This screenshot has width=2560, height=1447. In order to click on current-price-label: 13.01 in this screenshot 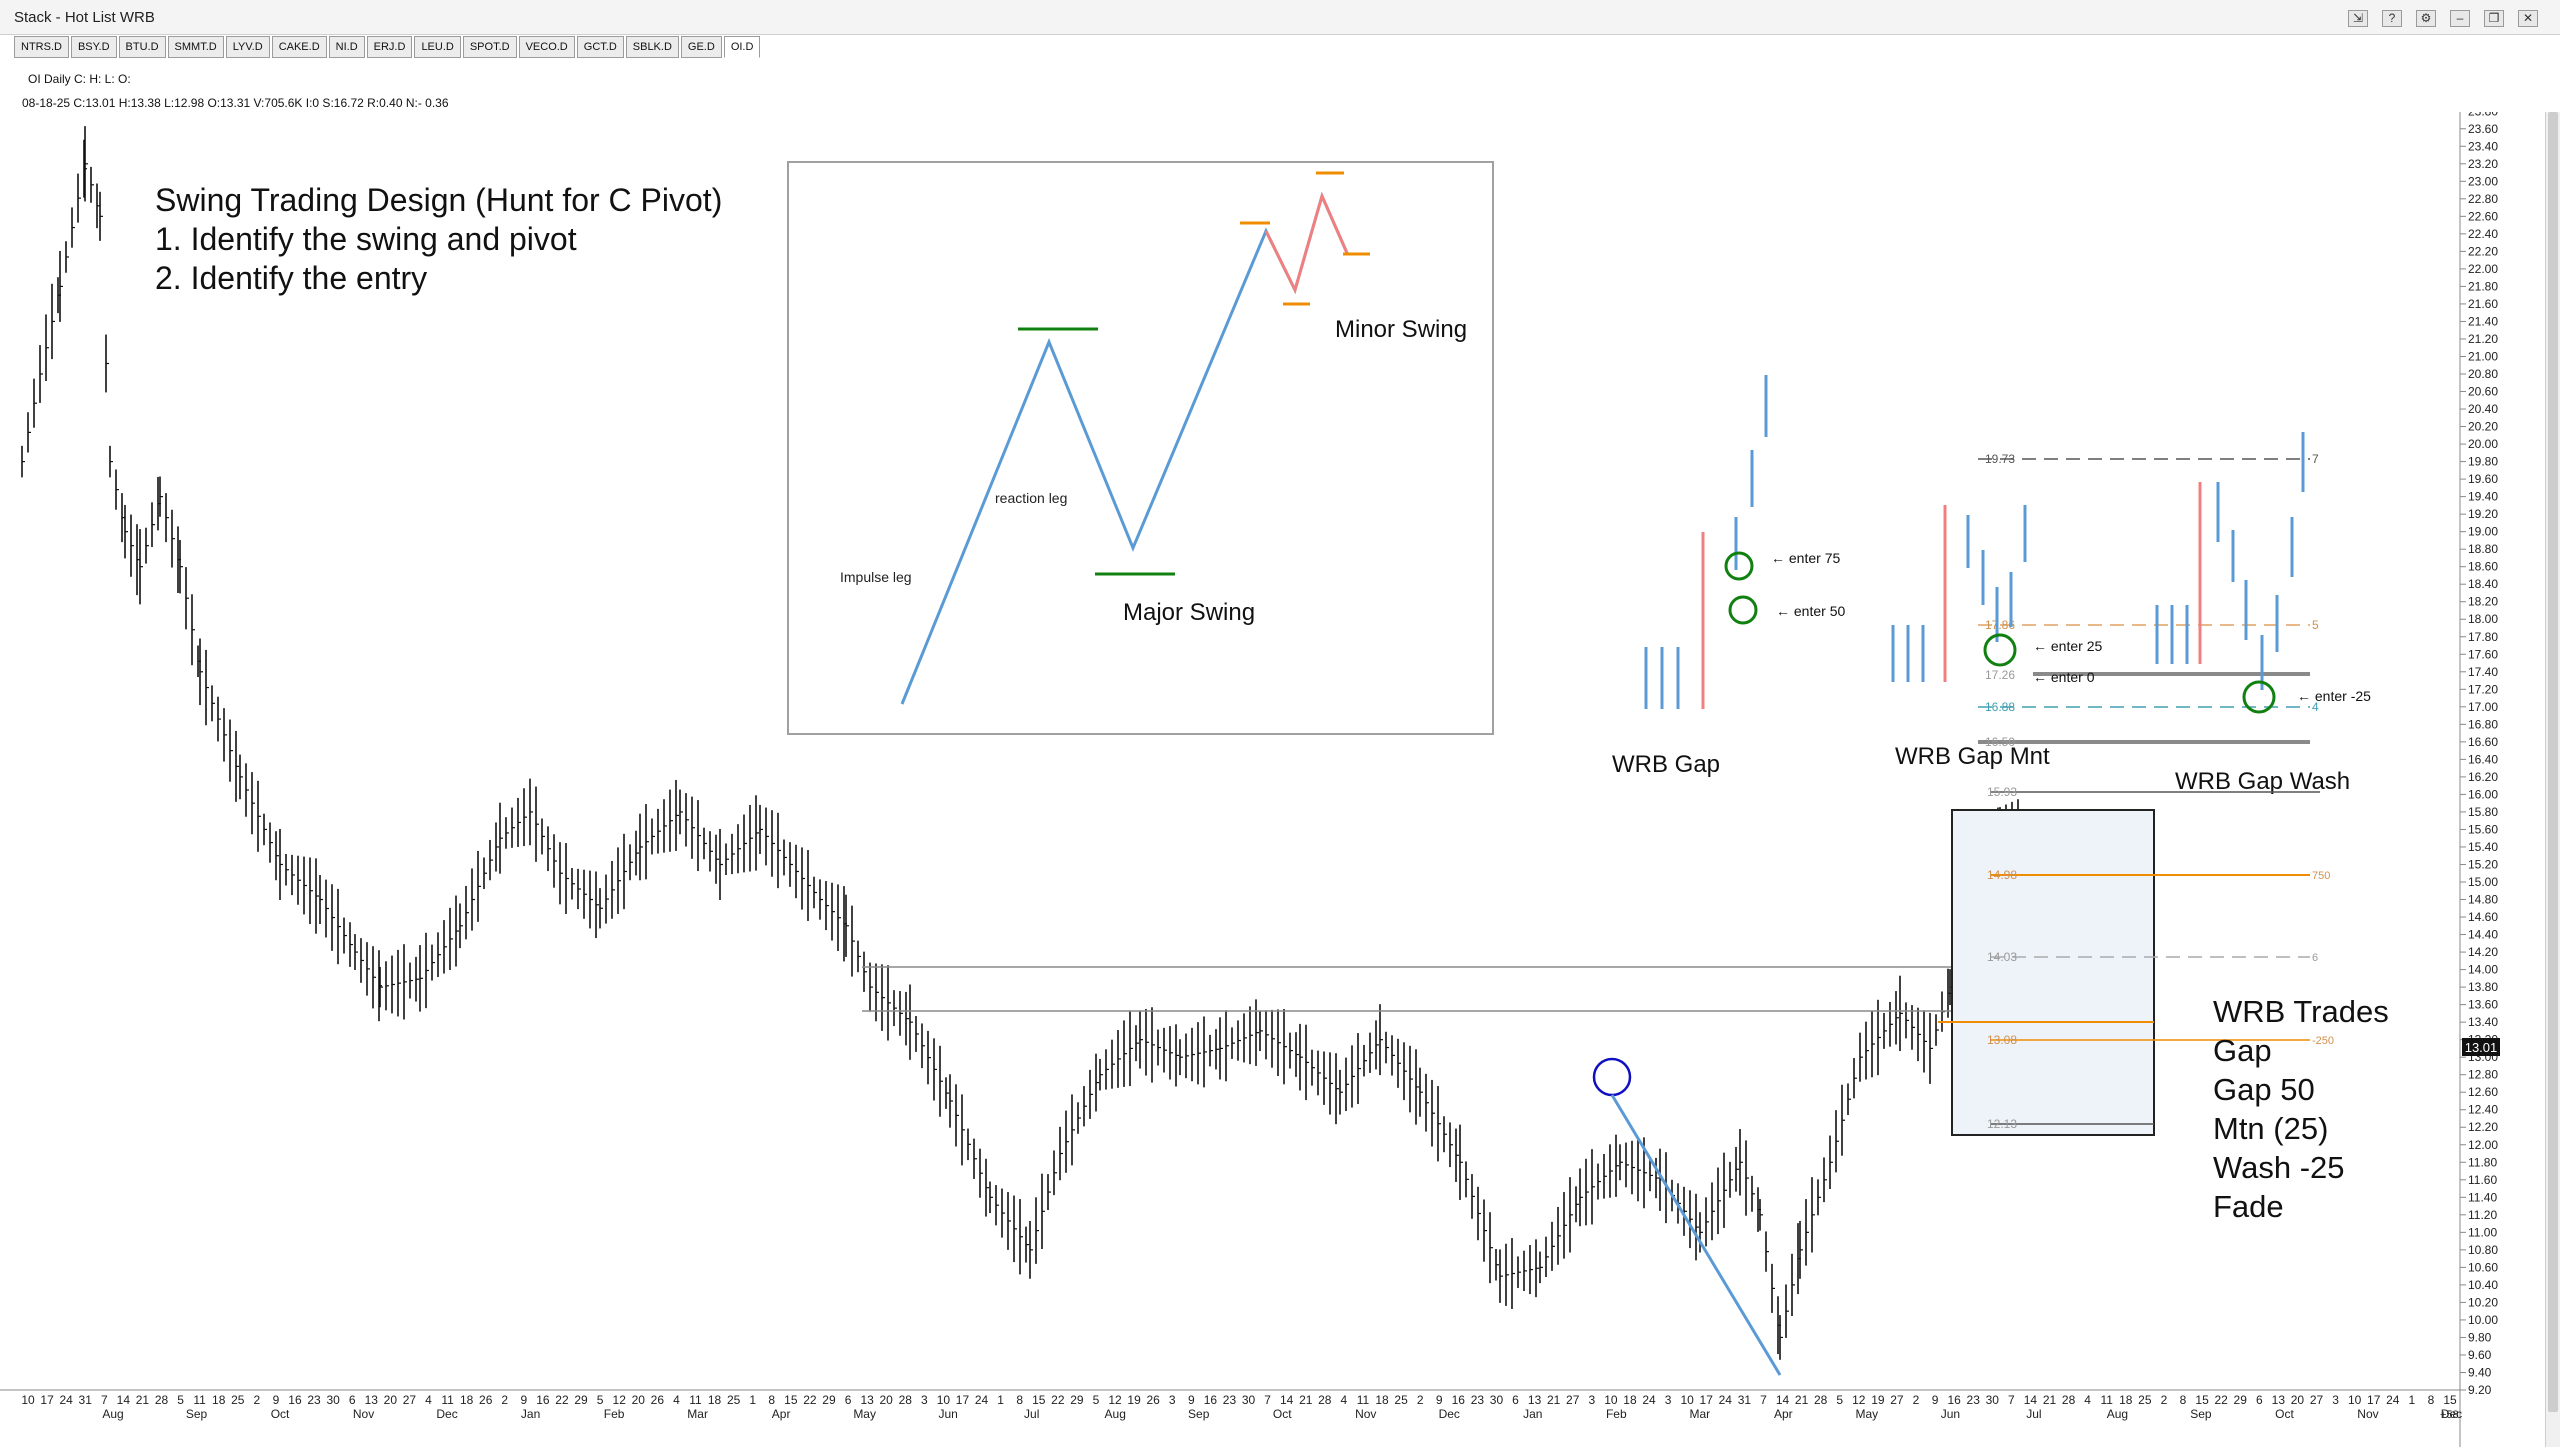, I will do `click(2481, 1047)`.